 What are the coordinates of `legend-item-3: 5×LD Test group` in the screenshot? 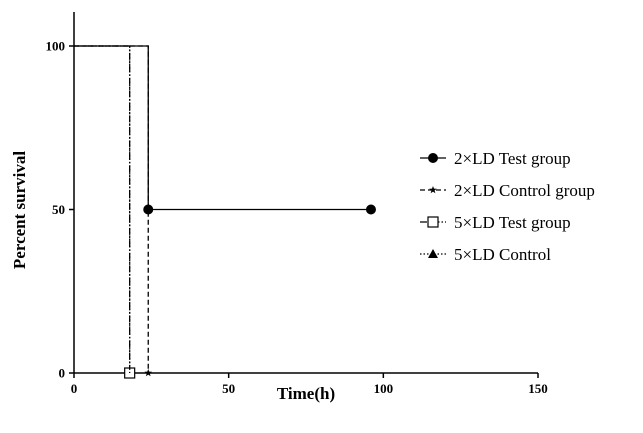 It's located at (495, 222).